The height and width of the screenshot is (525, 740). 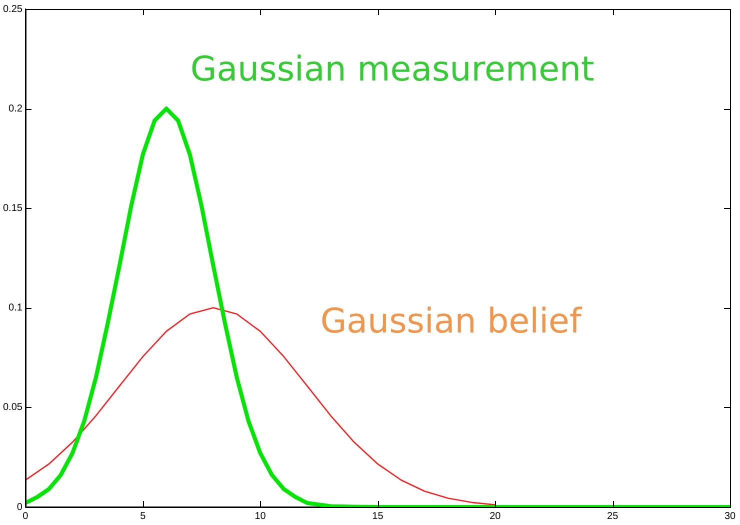 What do you see at coordinates (260, 516) in the screenshot?
I see `x-tick-label: 10` at bounding box center [260, 516].